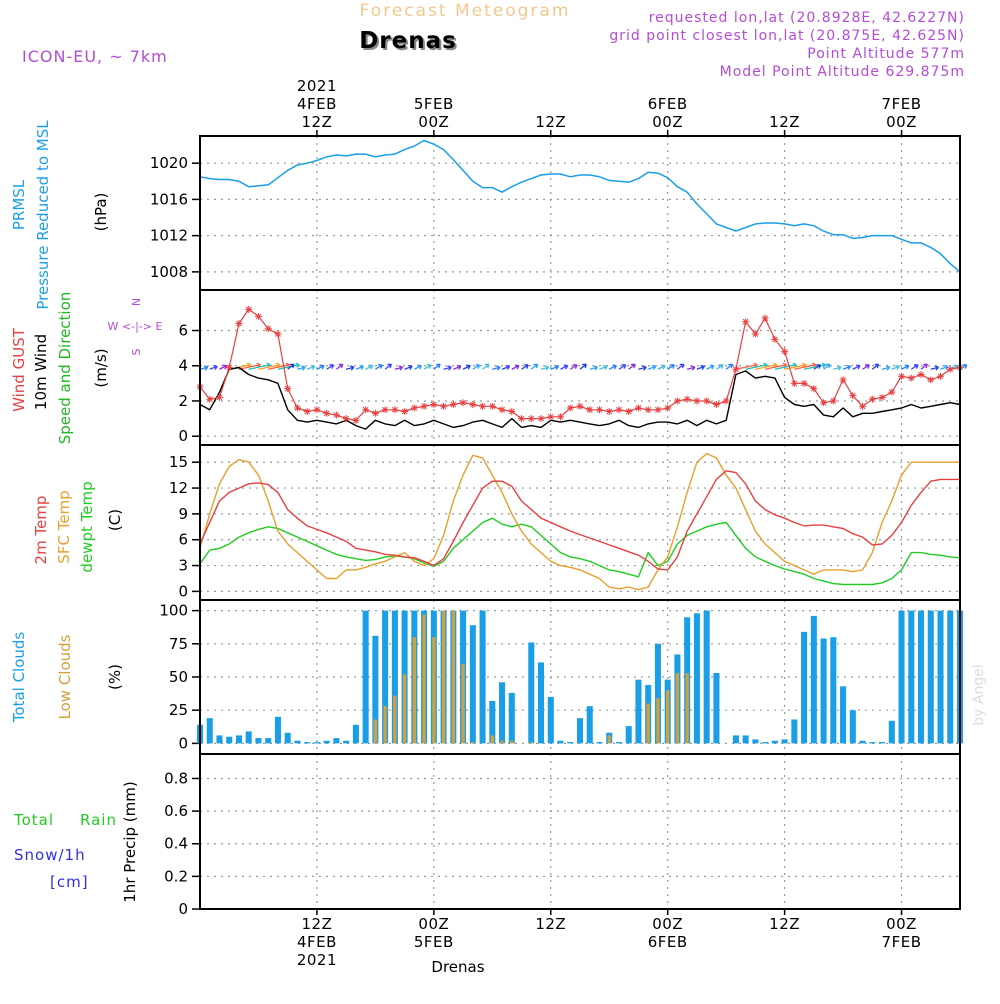 The height and width of the screenshot is (1004, 1000). What do you see at coordinates (979, 694) in the screenshot?
I see `watermark: by Angel` at bounding box center [979, 694].